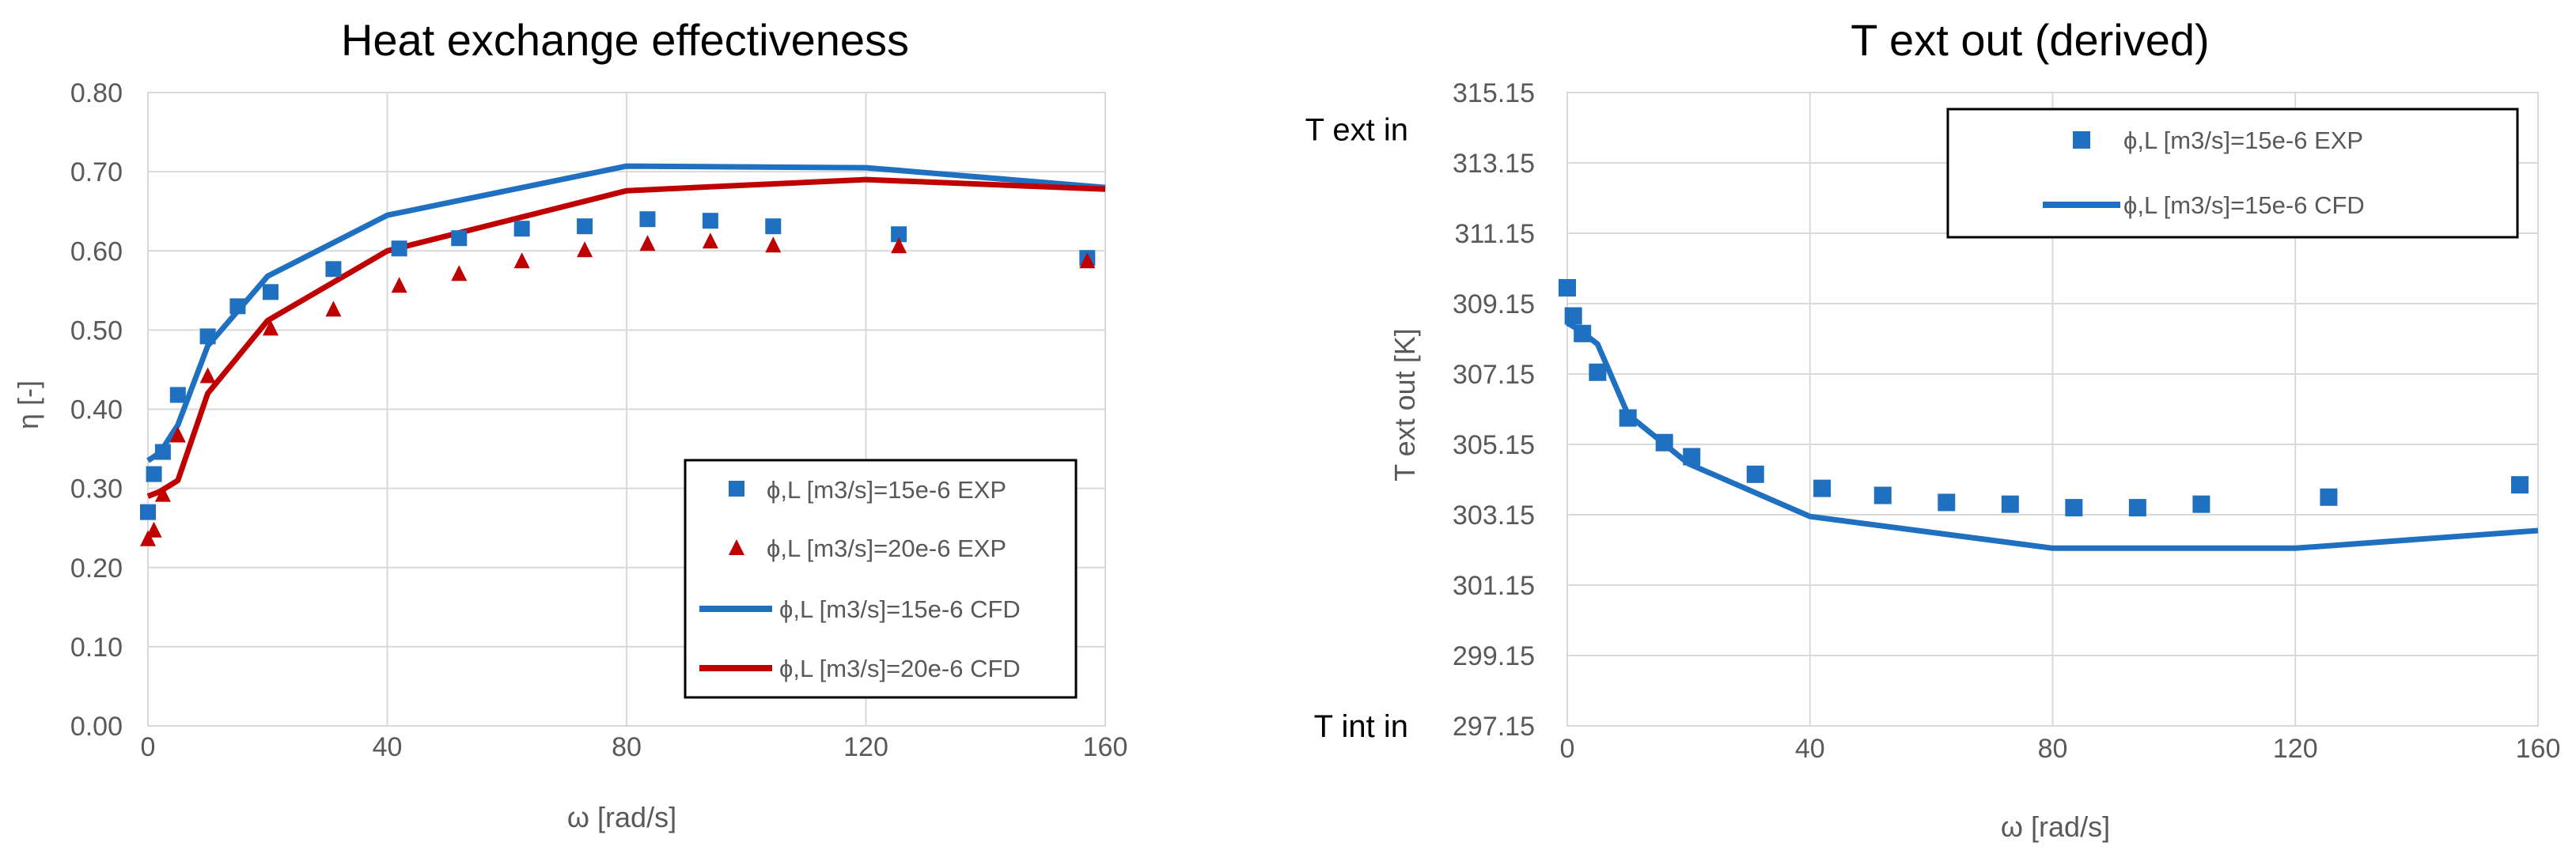 This screenshot has height=850, width=2576. I want to click on y-tick-label: 301.15, so click(1494, 586).